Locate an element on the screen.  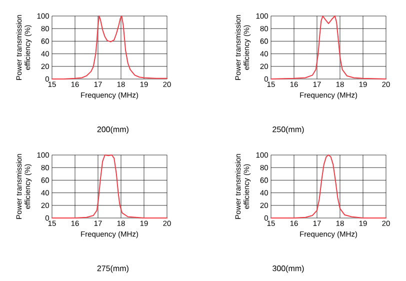
text: 250(mm) is located at coordinates (288, 130).